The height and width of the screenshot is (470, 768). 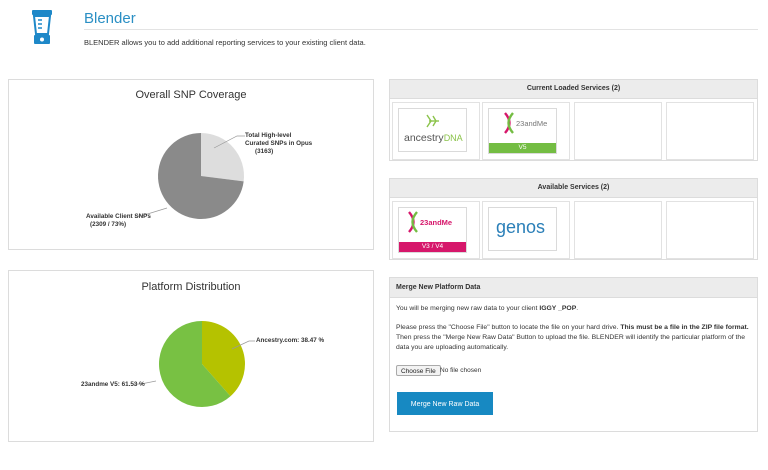 I want to click on pie-slice-ancestry, so click(x=224, y=359).